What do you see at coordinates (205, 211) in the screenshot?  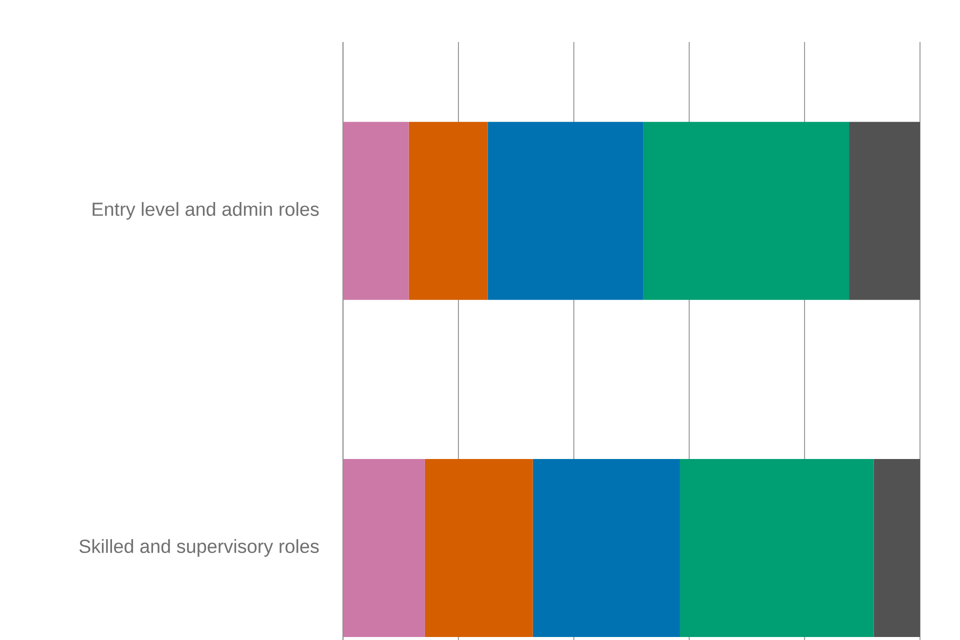 I see `y-tick-label: Entry level and admin roles` at bounding box center [205, 211].